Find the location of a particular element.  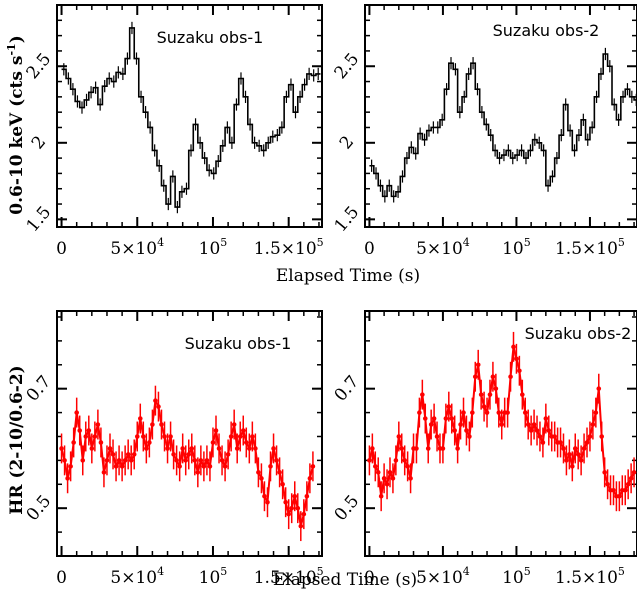

x-tick-label: 1.5×10⁵ is located at coordinates (289, 576).